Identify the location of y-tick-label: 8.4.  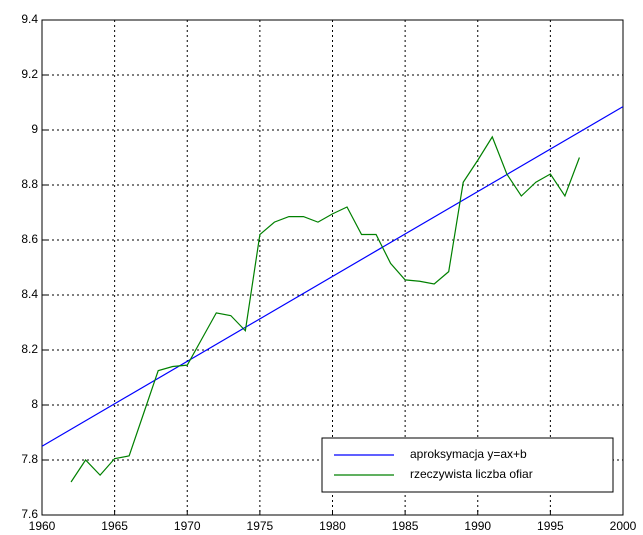
(29, 294).